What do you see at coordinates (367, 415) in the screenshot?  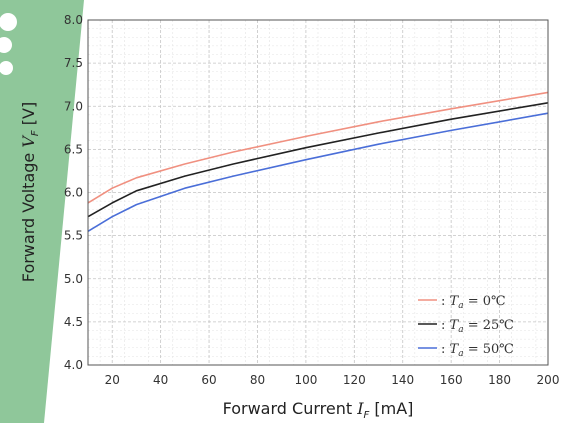 I see `x-axis-subscript: F` at bounding box center [367, 415].